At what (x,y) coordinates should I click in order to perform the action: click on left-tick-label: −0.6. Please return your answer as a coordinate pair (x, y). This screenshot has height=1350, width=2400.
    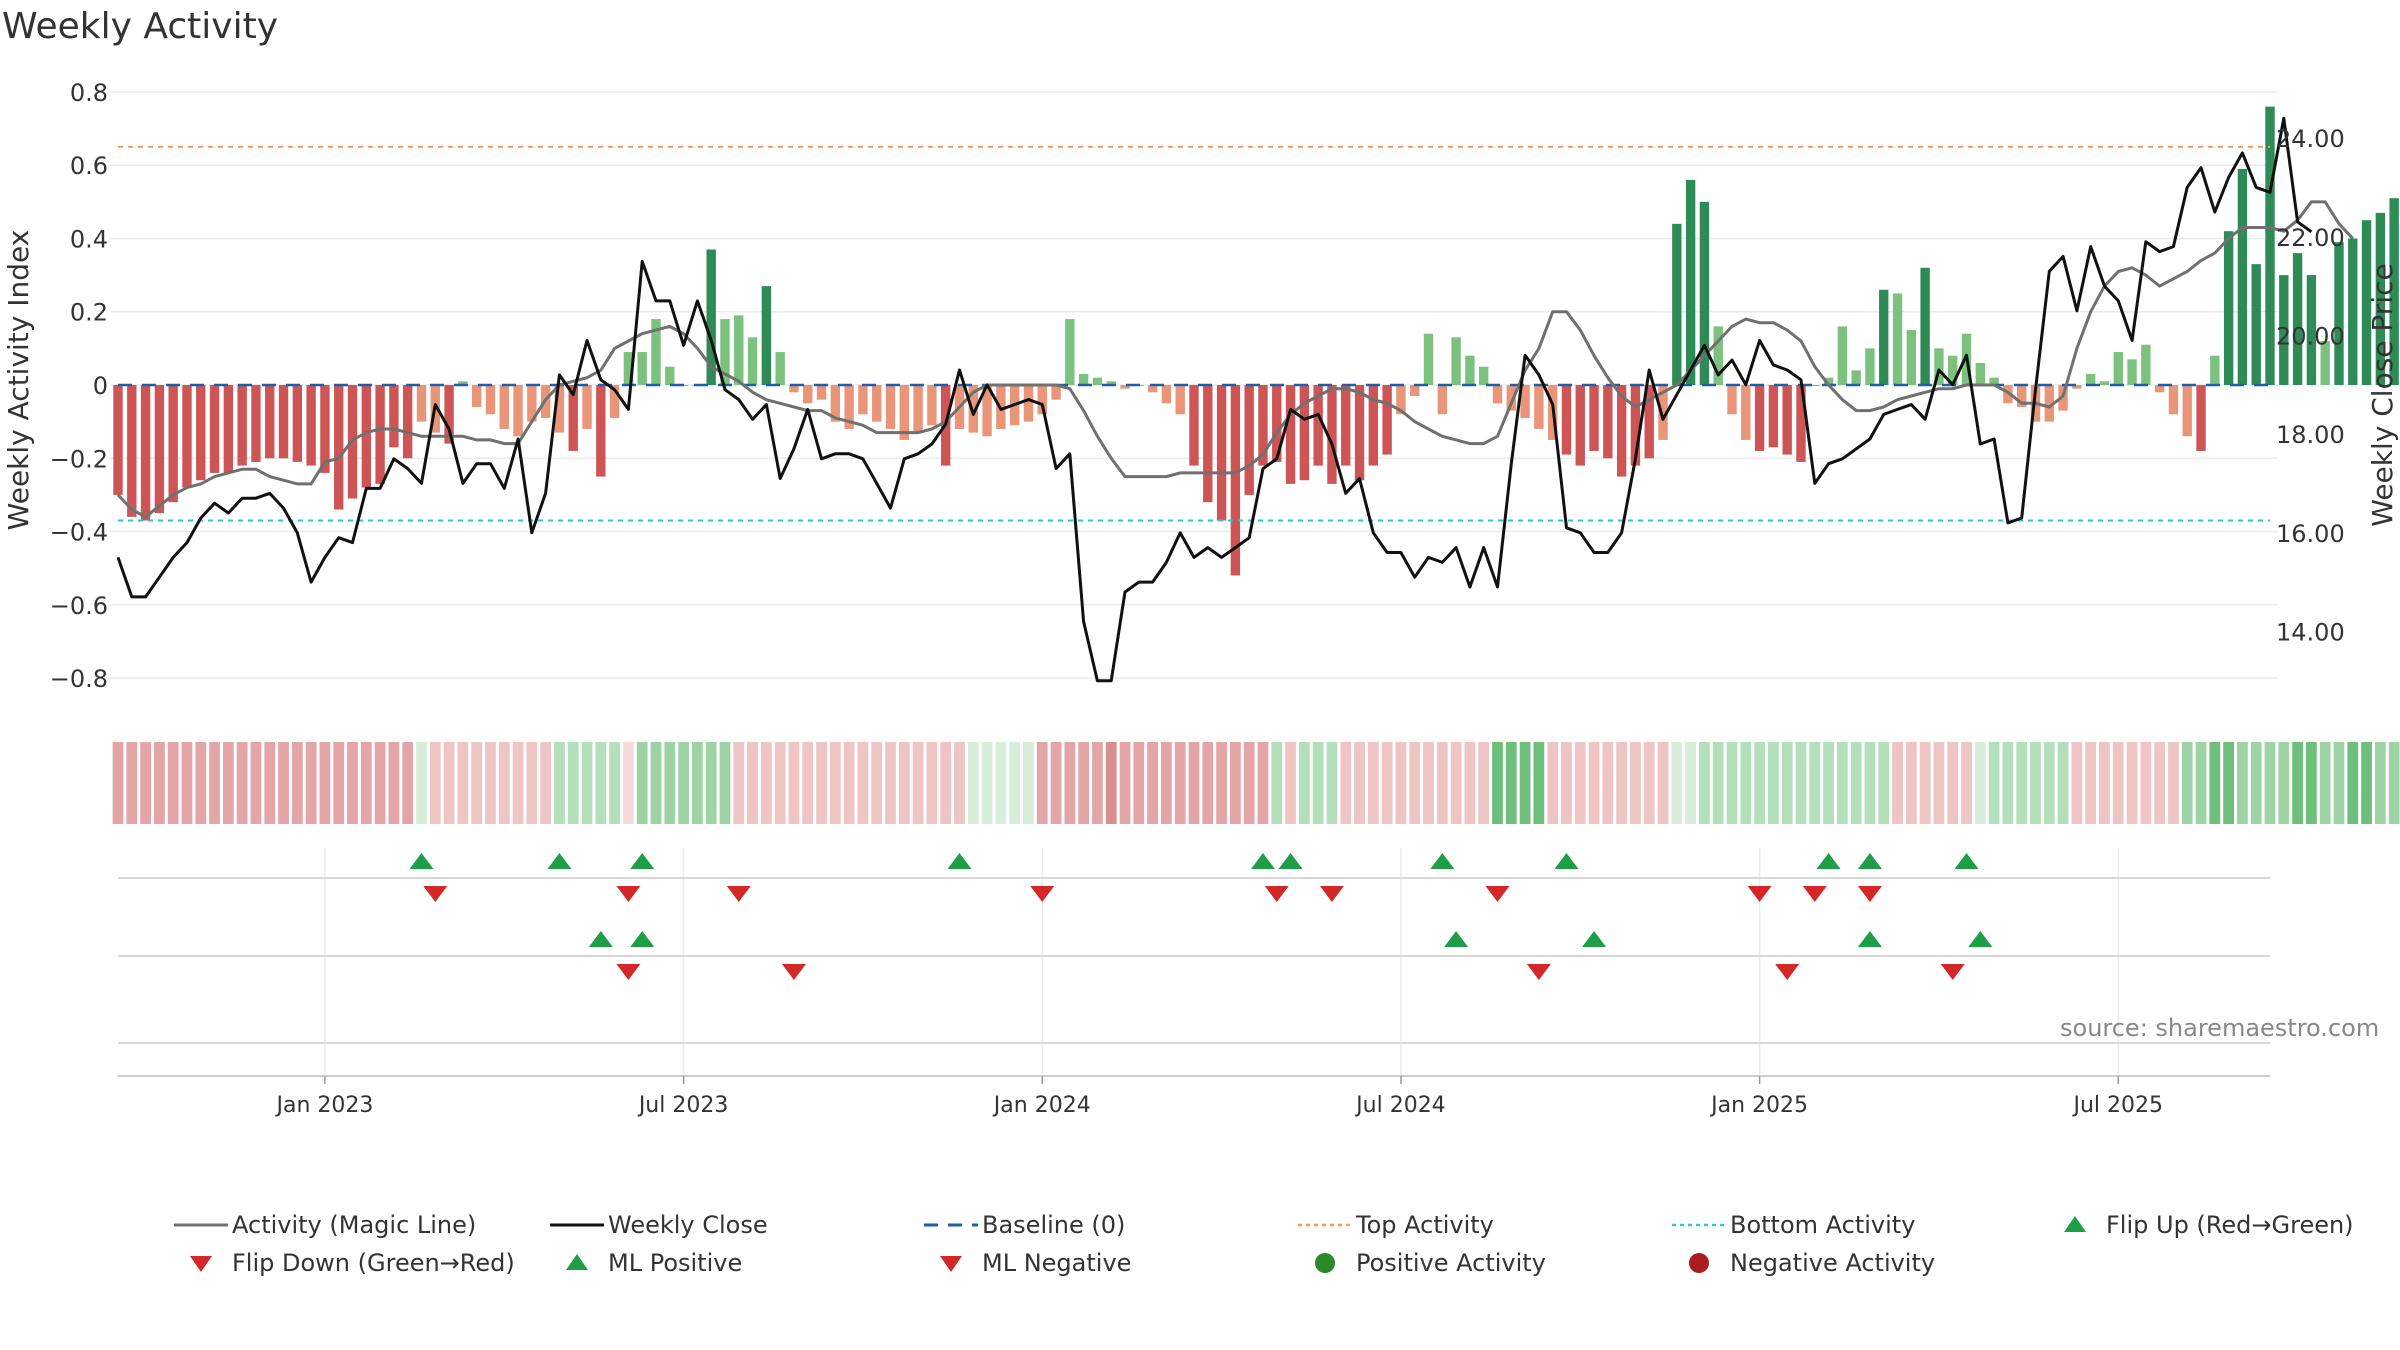
    Looking at the image, I should click on (79, 606).